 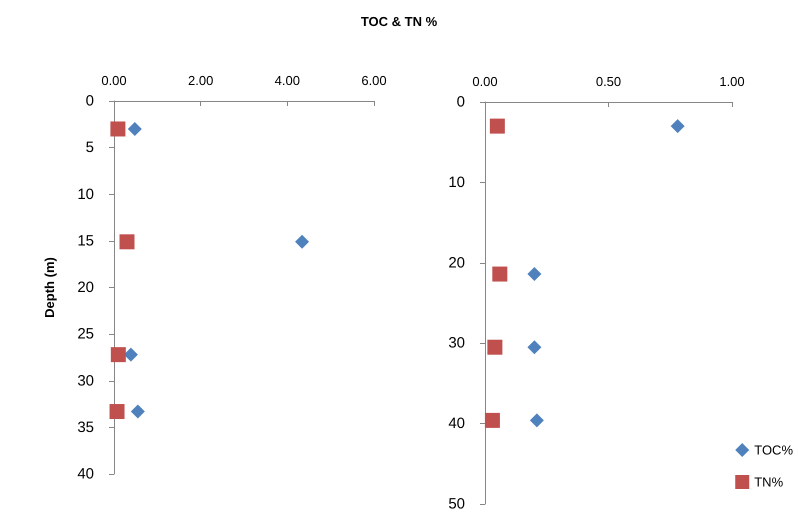 I want to click on y-tick-label: 35, so click(x=85, y=427).